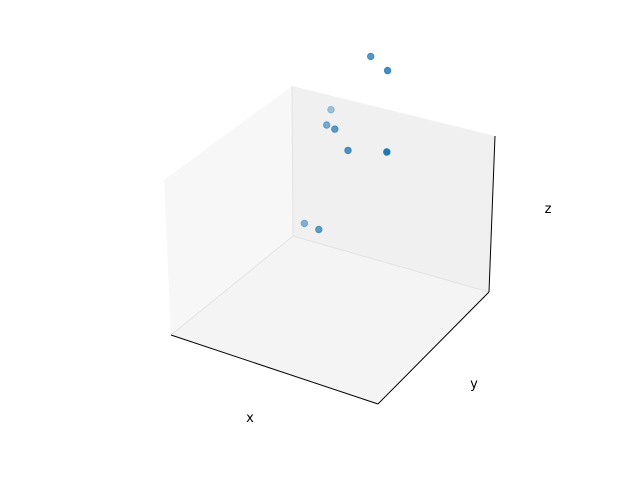 This screenshot has height=480, width=640. I want to click on x-axis-line, so click(274, 369).